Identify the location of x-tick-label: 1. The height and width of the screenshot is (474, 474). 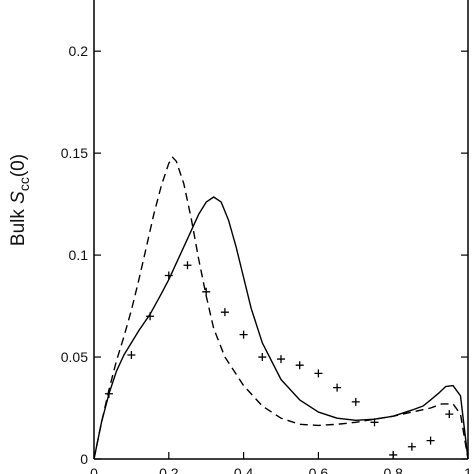
(468, 469).